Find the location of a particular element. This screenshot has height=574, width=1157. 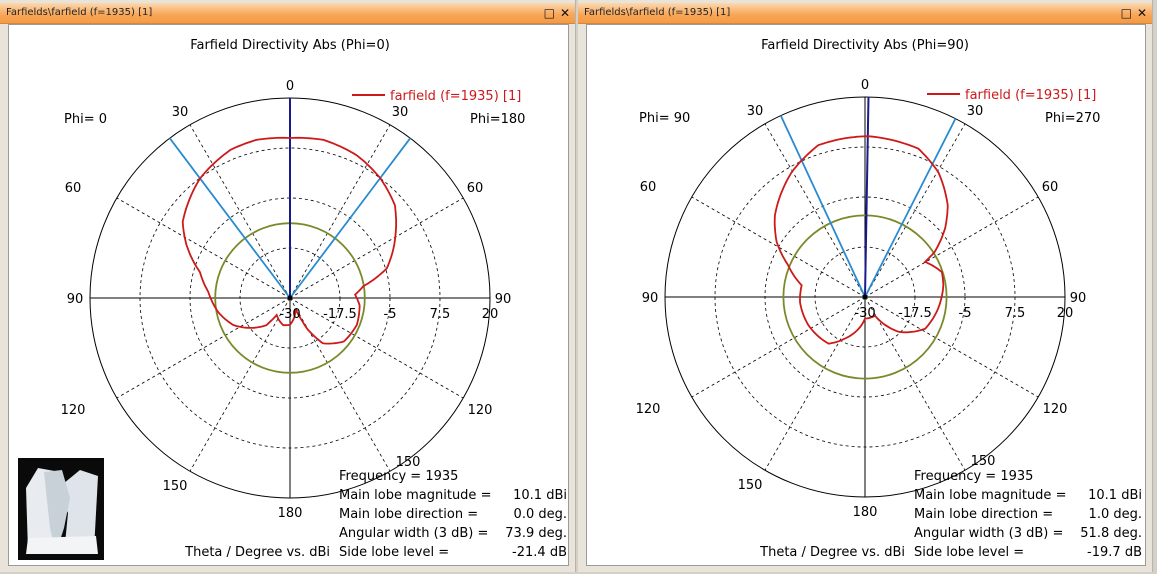

antenna-thumbnail is located at coordinates (61, 509).